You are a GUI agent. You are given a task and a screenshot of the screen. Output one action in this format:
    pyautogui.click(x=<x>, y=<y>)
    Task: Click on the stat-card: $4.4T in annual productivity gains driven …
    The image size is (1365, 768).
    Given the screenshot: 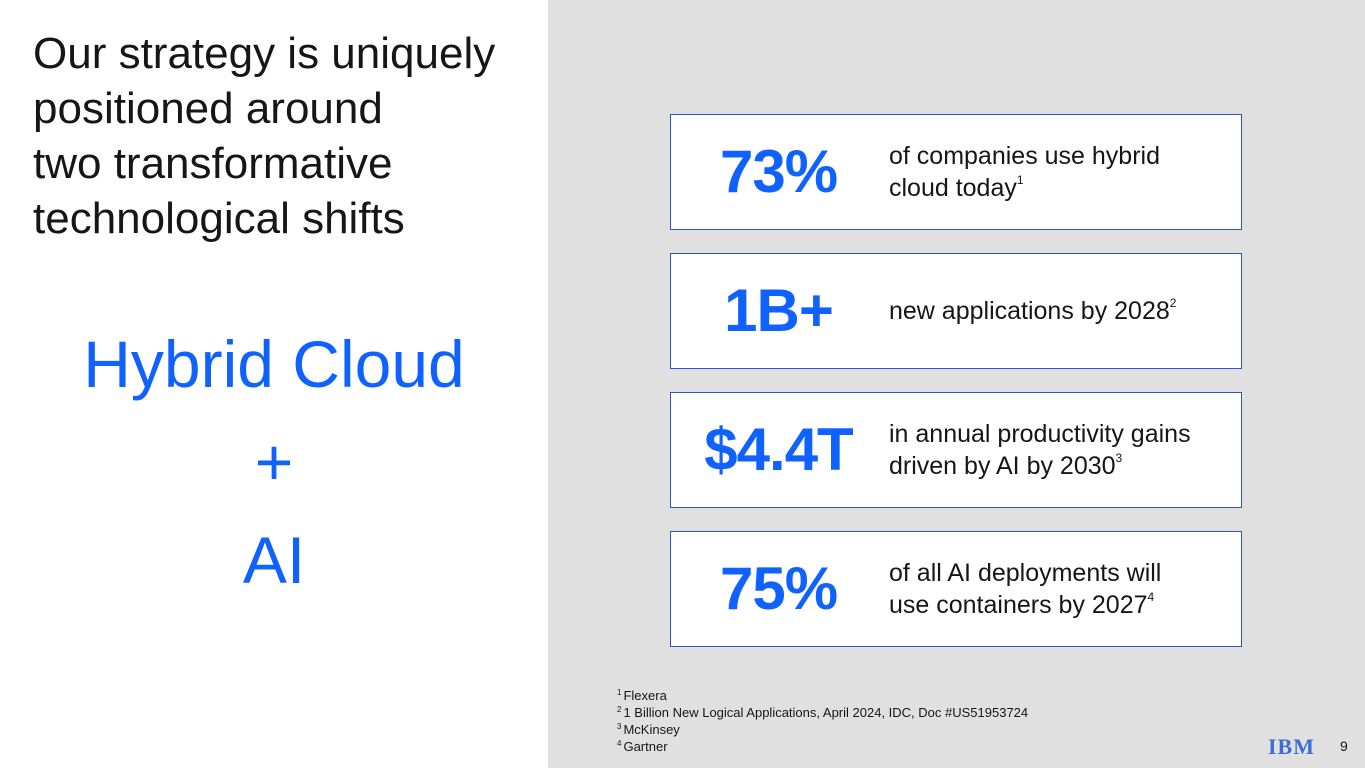 What is the action you would take?
    pyautogui.click(x=956, y=450)
    